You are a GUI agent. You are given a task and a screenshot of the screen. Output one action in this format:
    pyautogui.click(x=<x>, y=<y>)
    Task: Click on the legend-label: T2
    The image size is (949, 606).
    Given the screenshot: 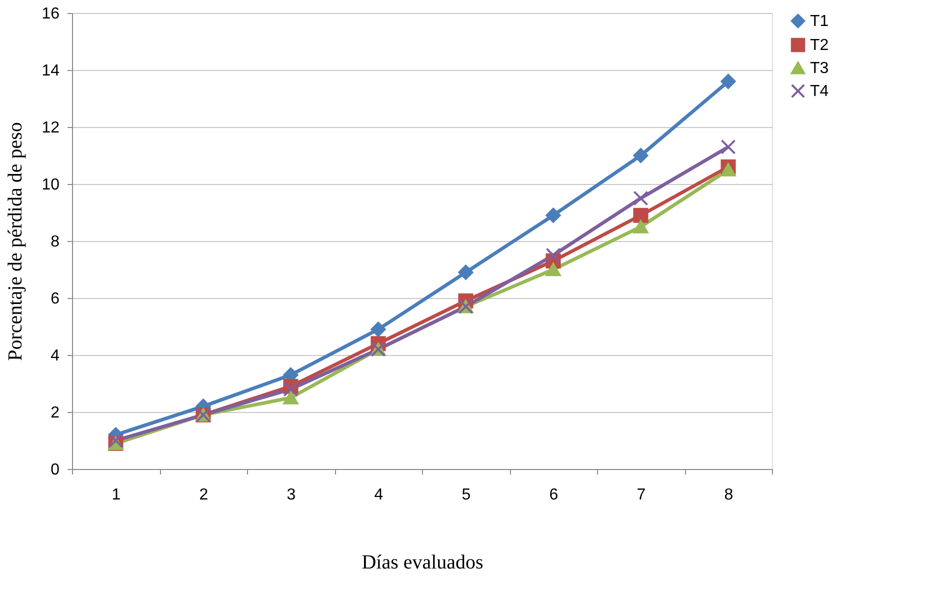 What is the action you would take?
    pyautogui.click(x=819, y=45)
    